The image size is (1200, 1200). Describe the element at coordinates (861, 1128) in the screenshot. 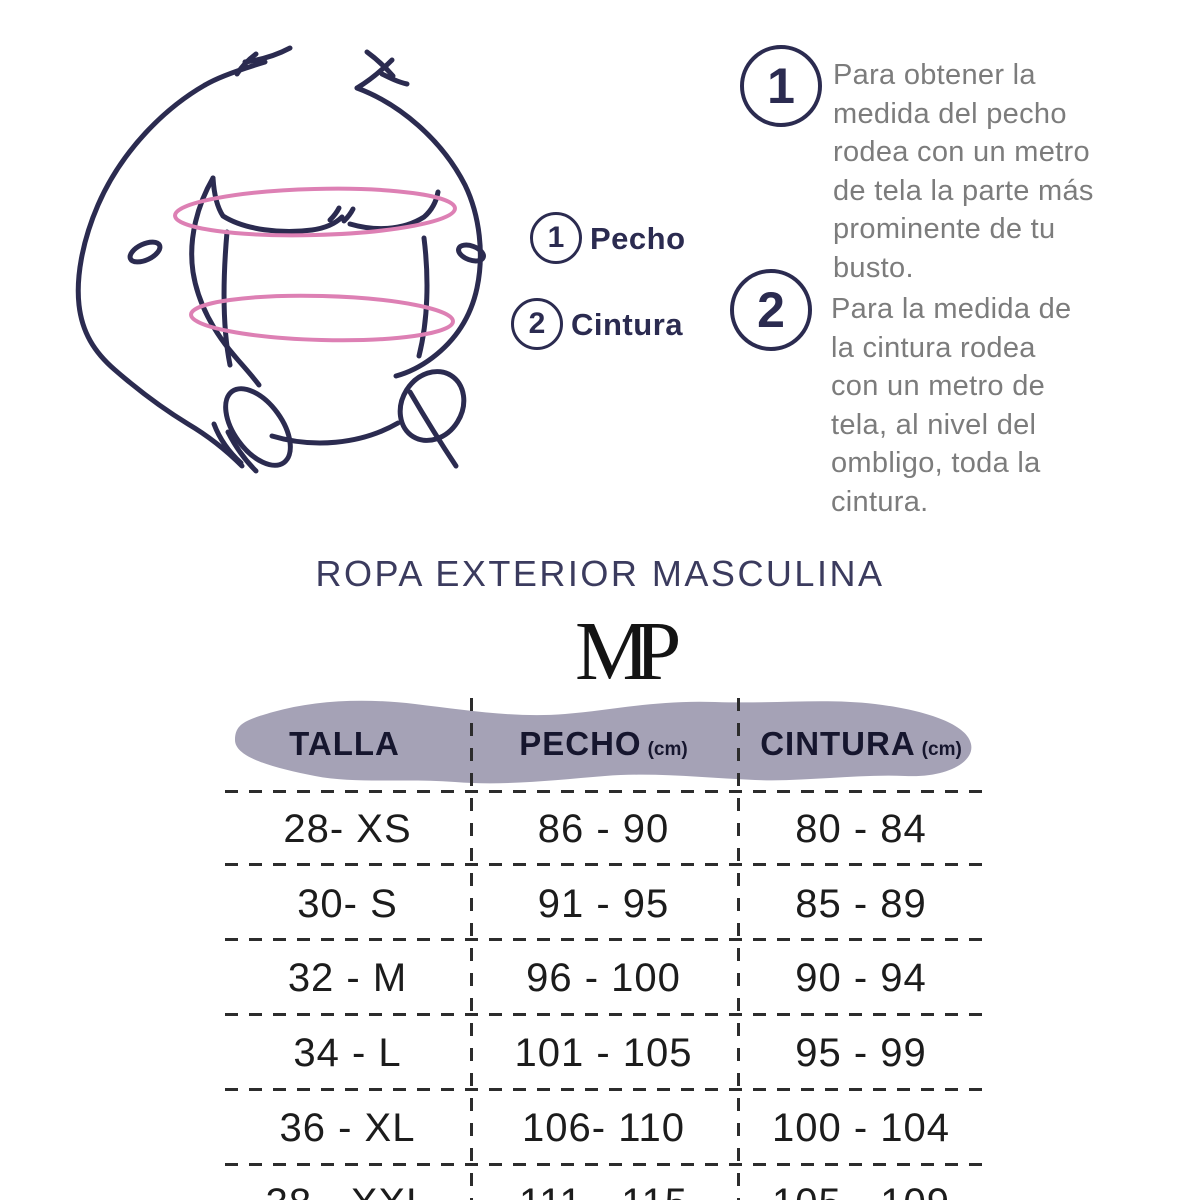

I see `size-cell-cintura: 100 - 104` at that location.